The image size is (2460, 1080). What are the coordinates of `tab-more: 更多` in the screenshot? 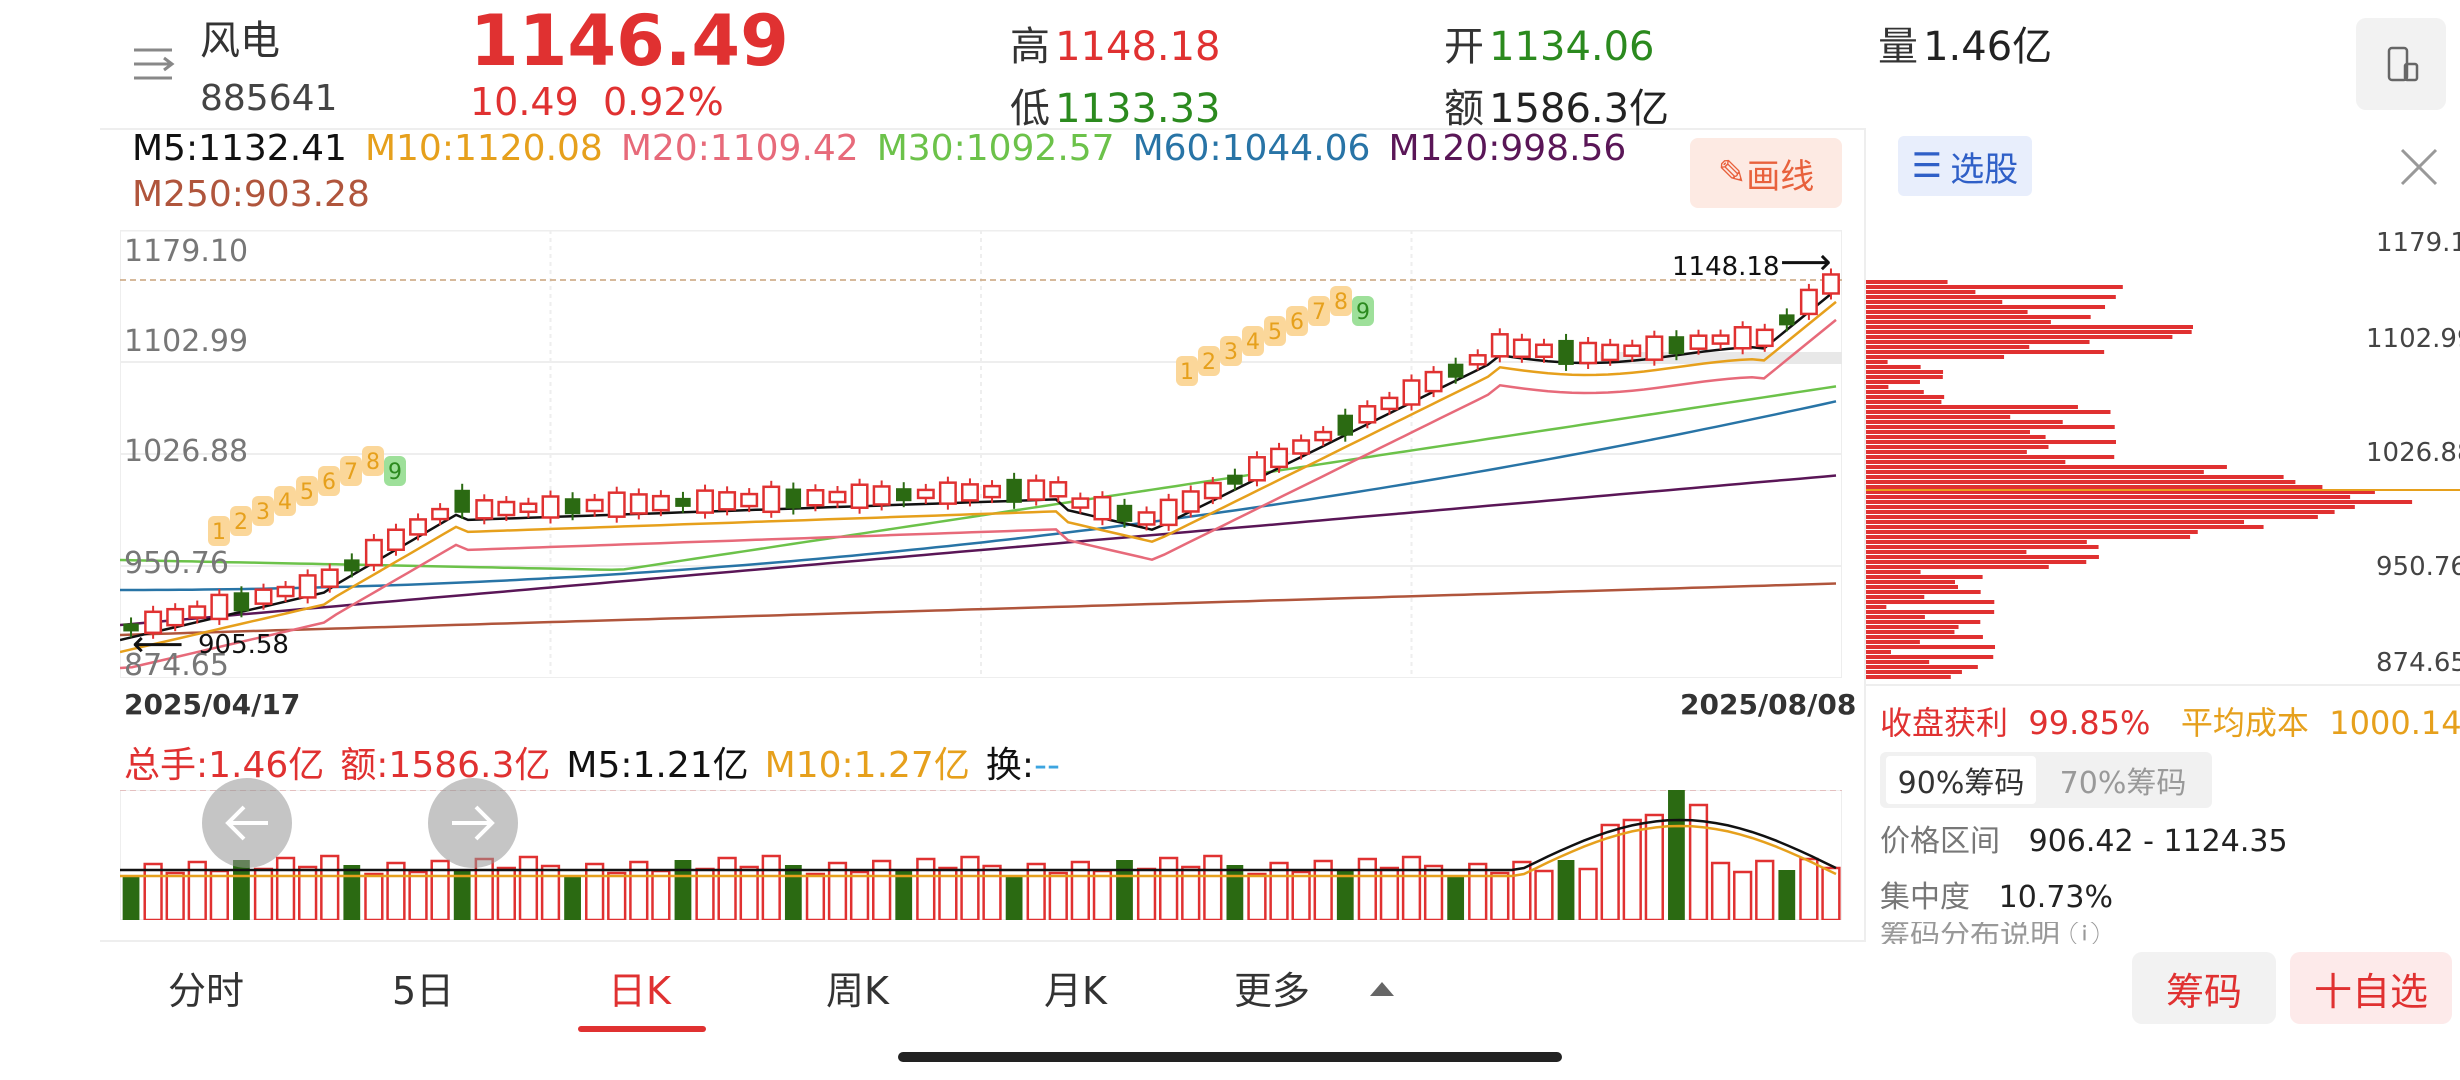 It's located at (1272, 991).